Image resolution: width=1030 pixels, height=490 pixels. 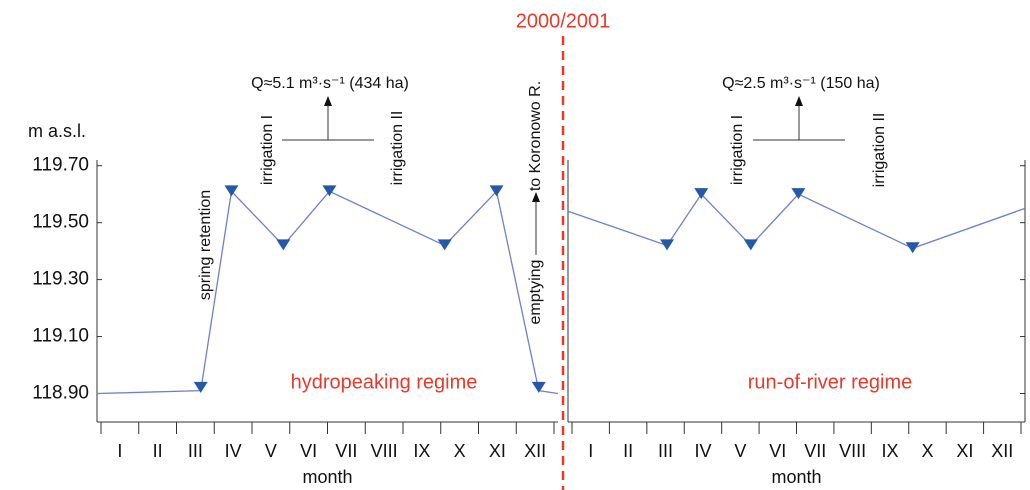 What do you see at coordinates (384, 382) in the screenshot?
I see `regime-label: hydropeaking regime` at bounding box center [384, 382].